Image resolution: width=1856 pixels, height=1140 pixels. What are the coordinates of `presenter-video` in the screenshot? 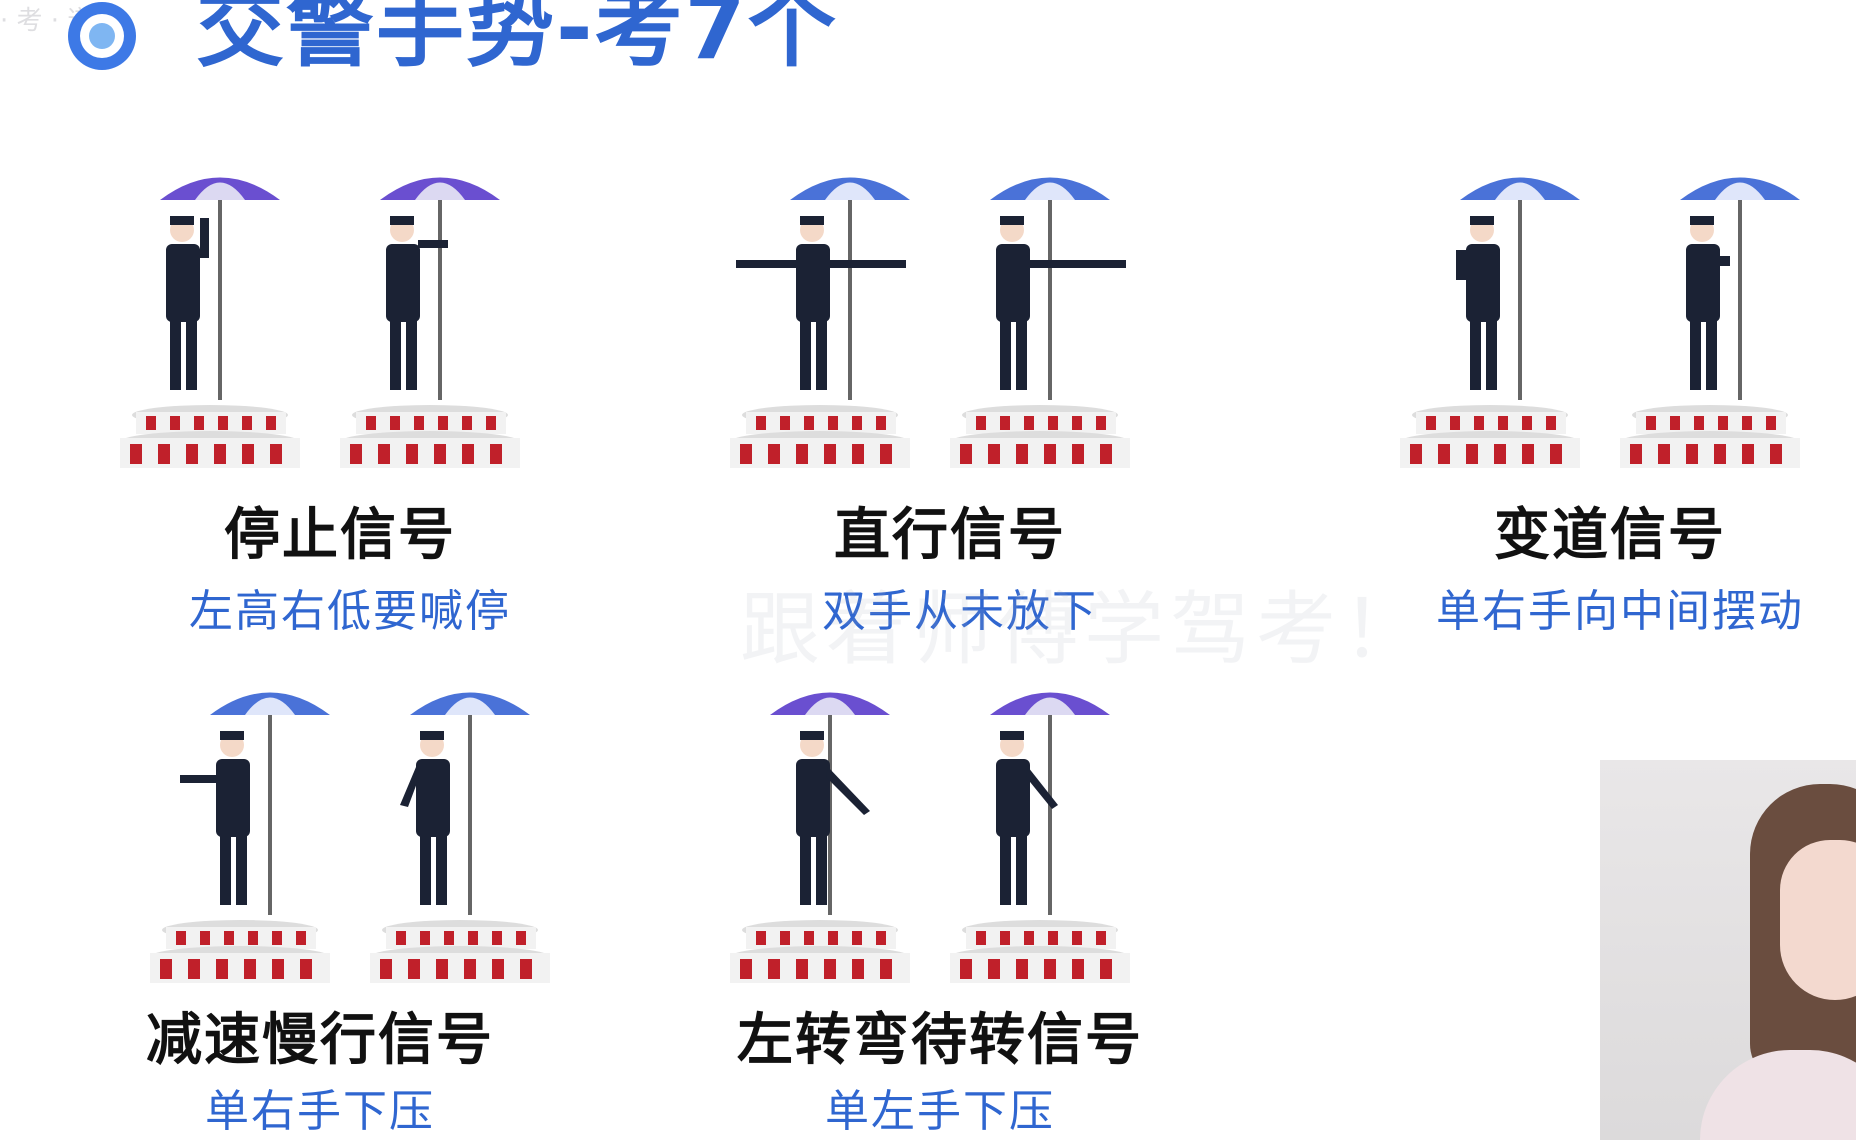 It's located at (1728, 950).